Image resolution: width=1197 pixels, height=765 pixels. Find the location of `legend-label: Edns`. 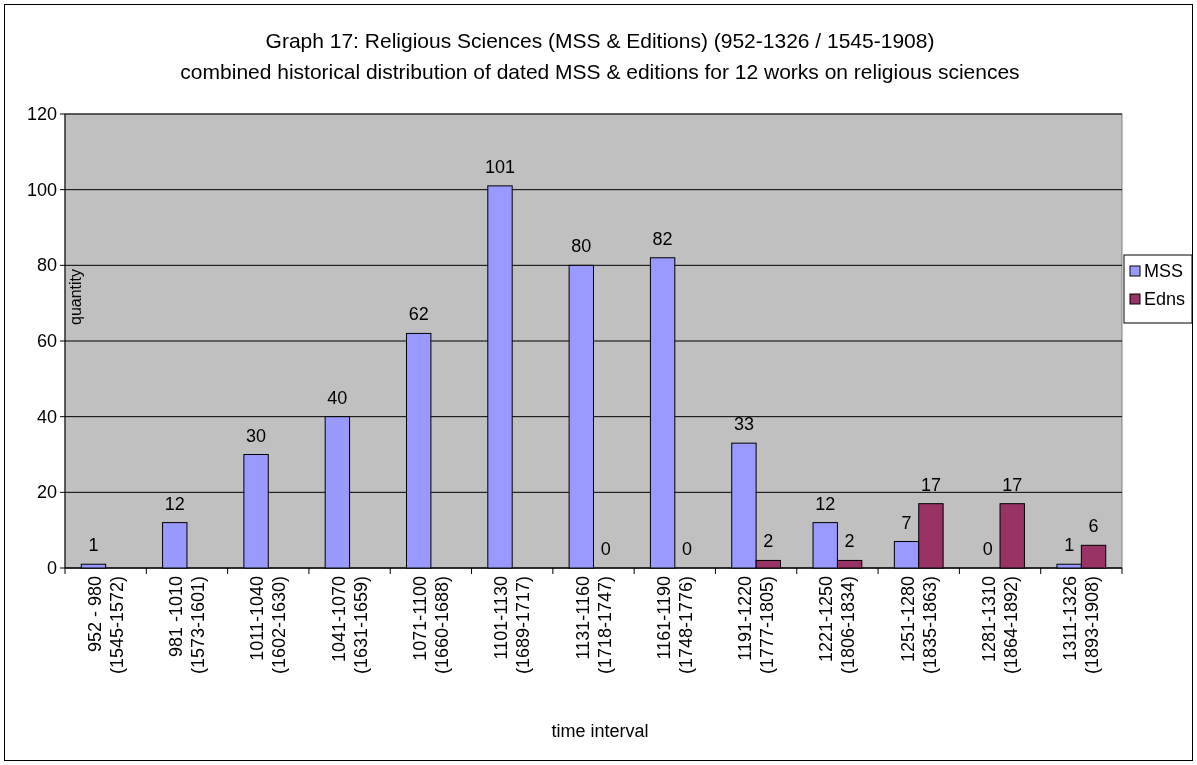

legend-label: Edns is located at coordinates (1165, 299).